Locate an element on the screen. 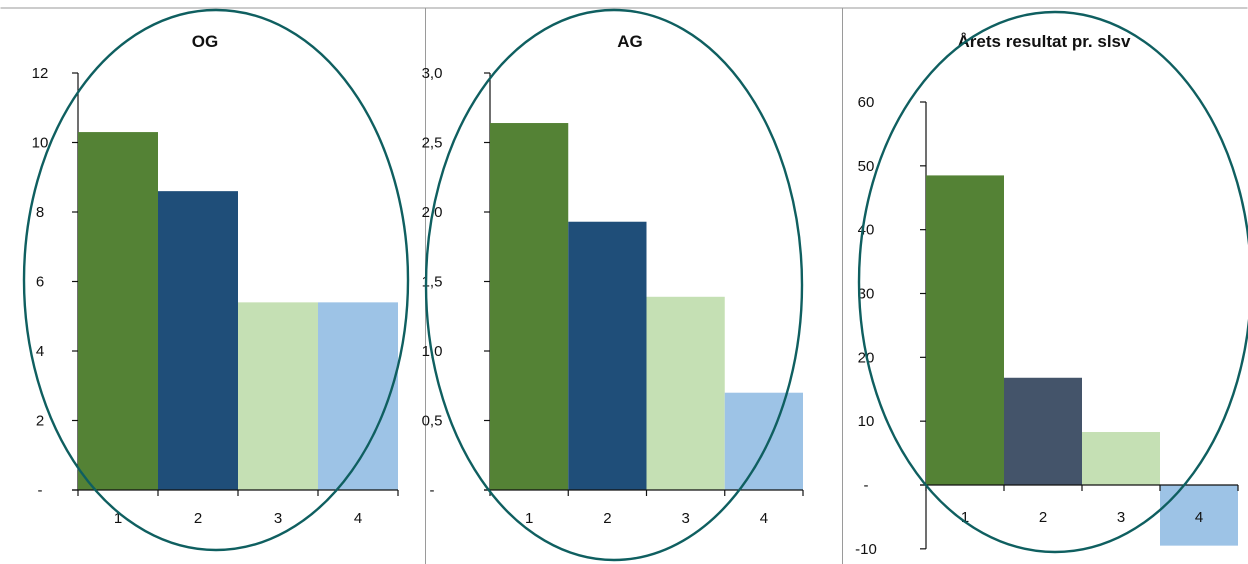 The image size is (1248, 564). chart-title: AG is located at coordinates (630, 41).